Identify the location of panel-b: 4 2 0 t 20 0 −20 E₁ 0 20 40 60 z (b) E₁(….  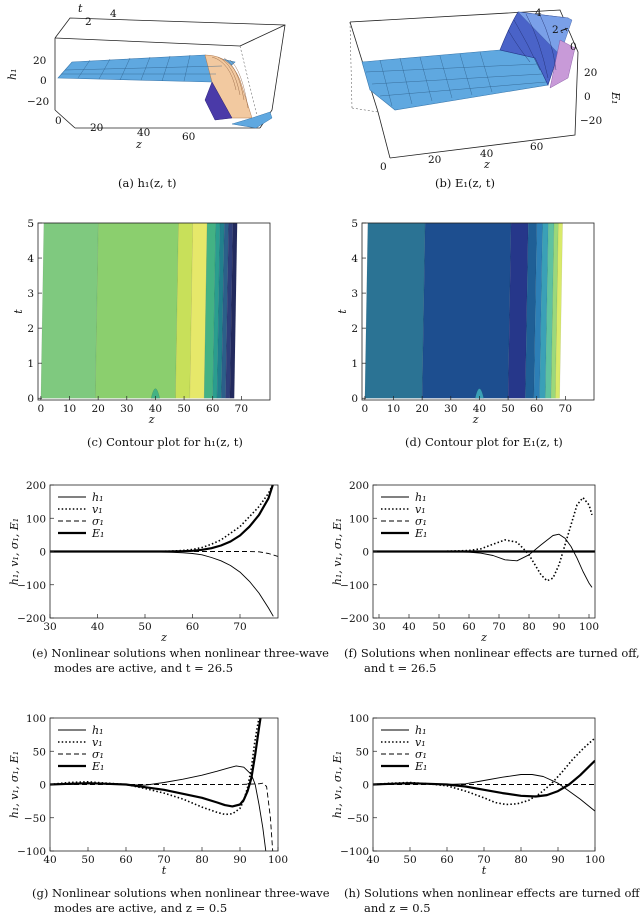
(485, 98).